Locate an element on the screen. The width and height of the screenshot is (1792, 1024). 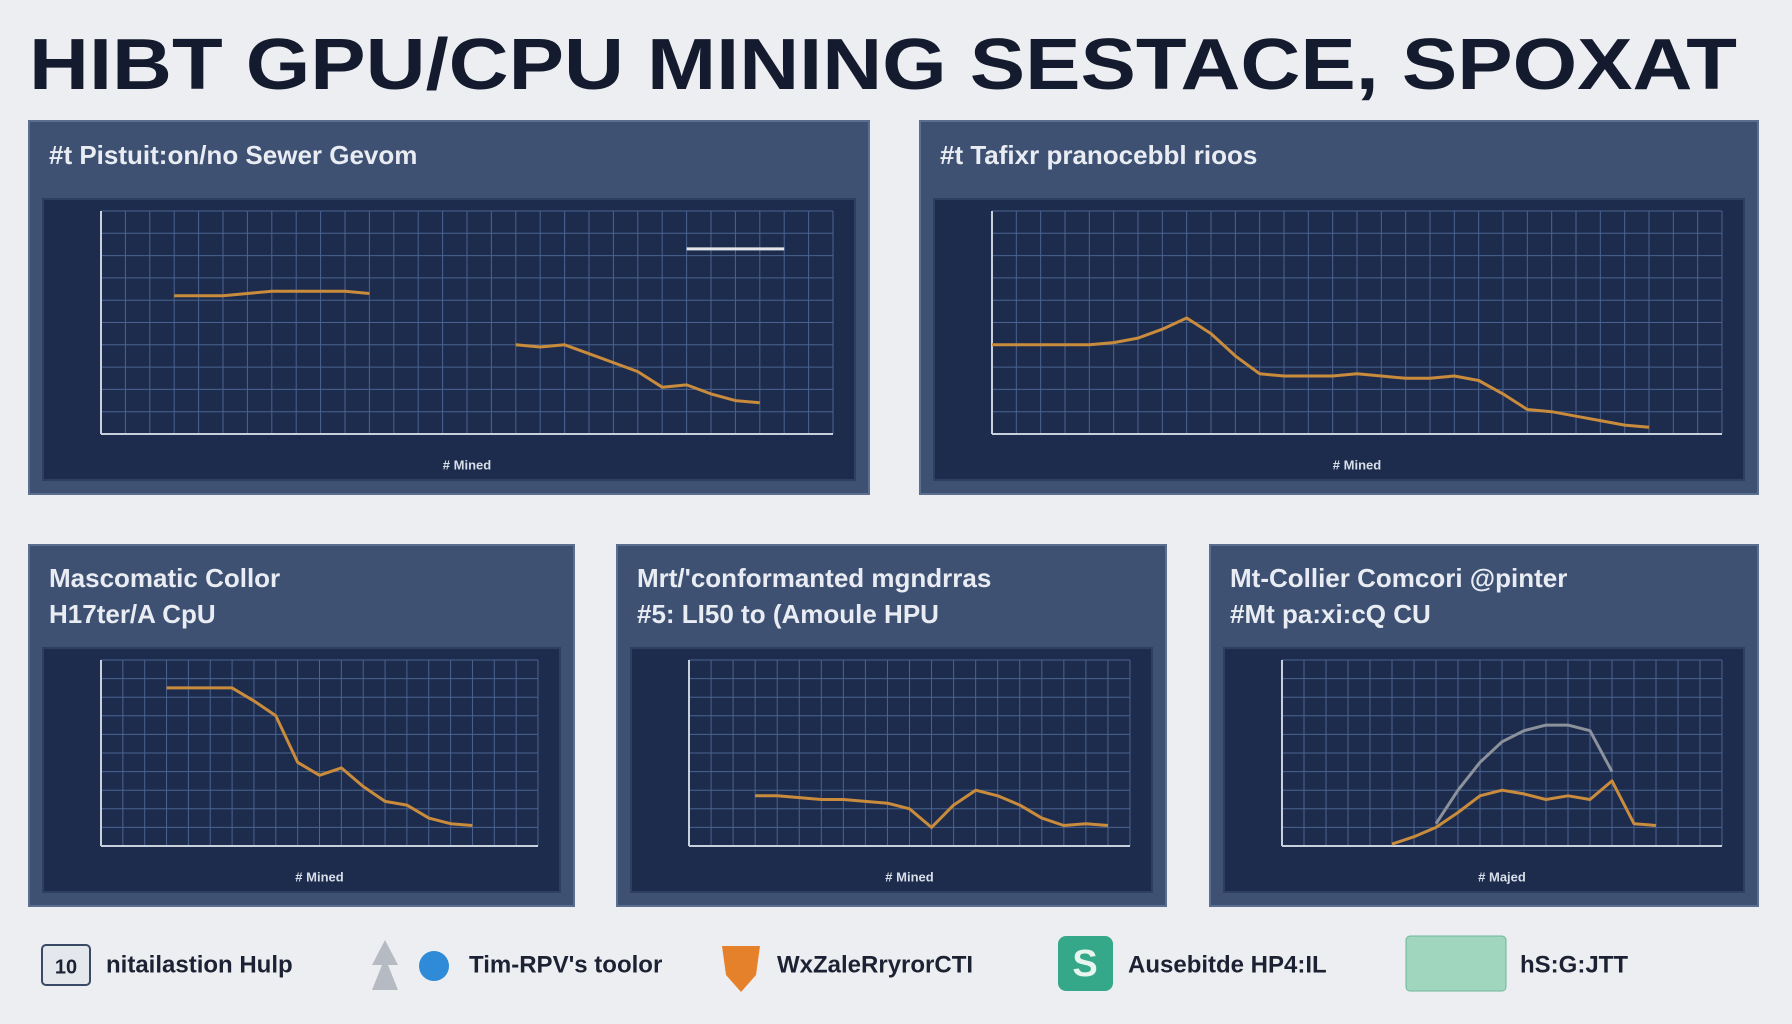
footer-item: Tim-RPV's toolor is located at coordinates (565, 964).